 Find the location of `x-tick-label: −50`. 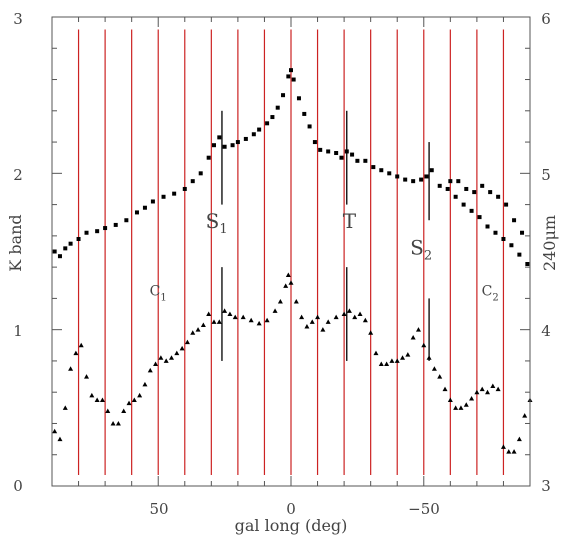

x-tick-label: −50 is located at coordinates (424, 509).